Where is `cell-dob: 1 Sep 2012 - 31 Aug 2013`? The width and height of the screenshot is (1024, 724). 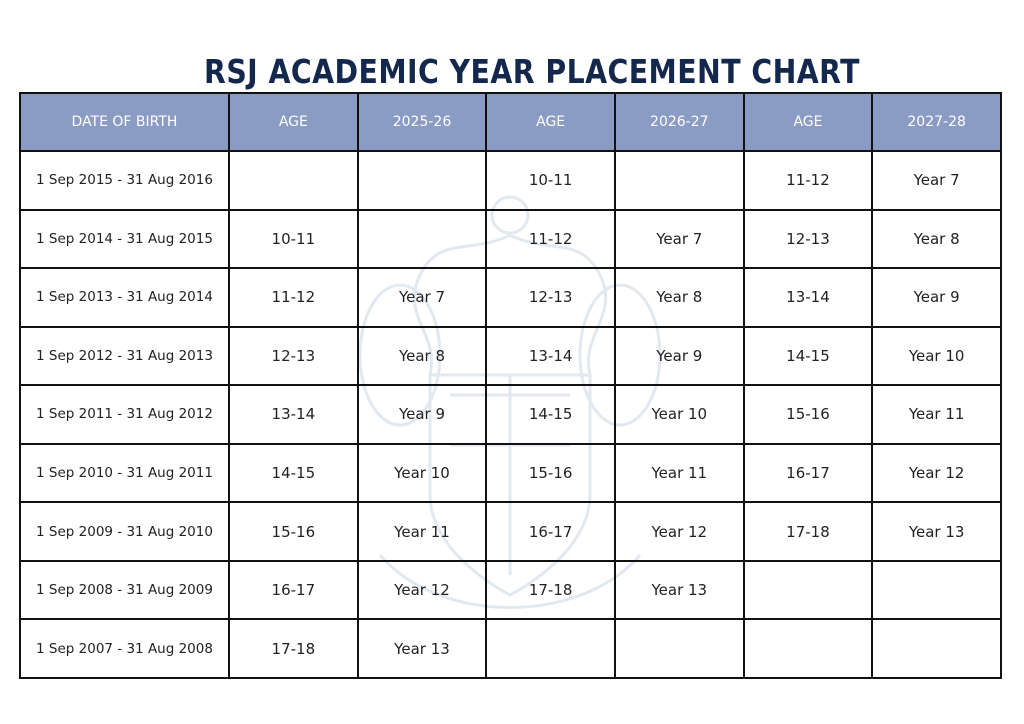
cell-dob: 1 Sep 2012 - 31 Aug 2013 is located at coordinates (124, 356).